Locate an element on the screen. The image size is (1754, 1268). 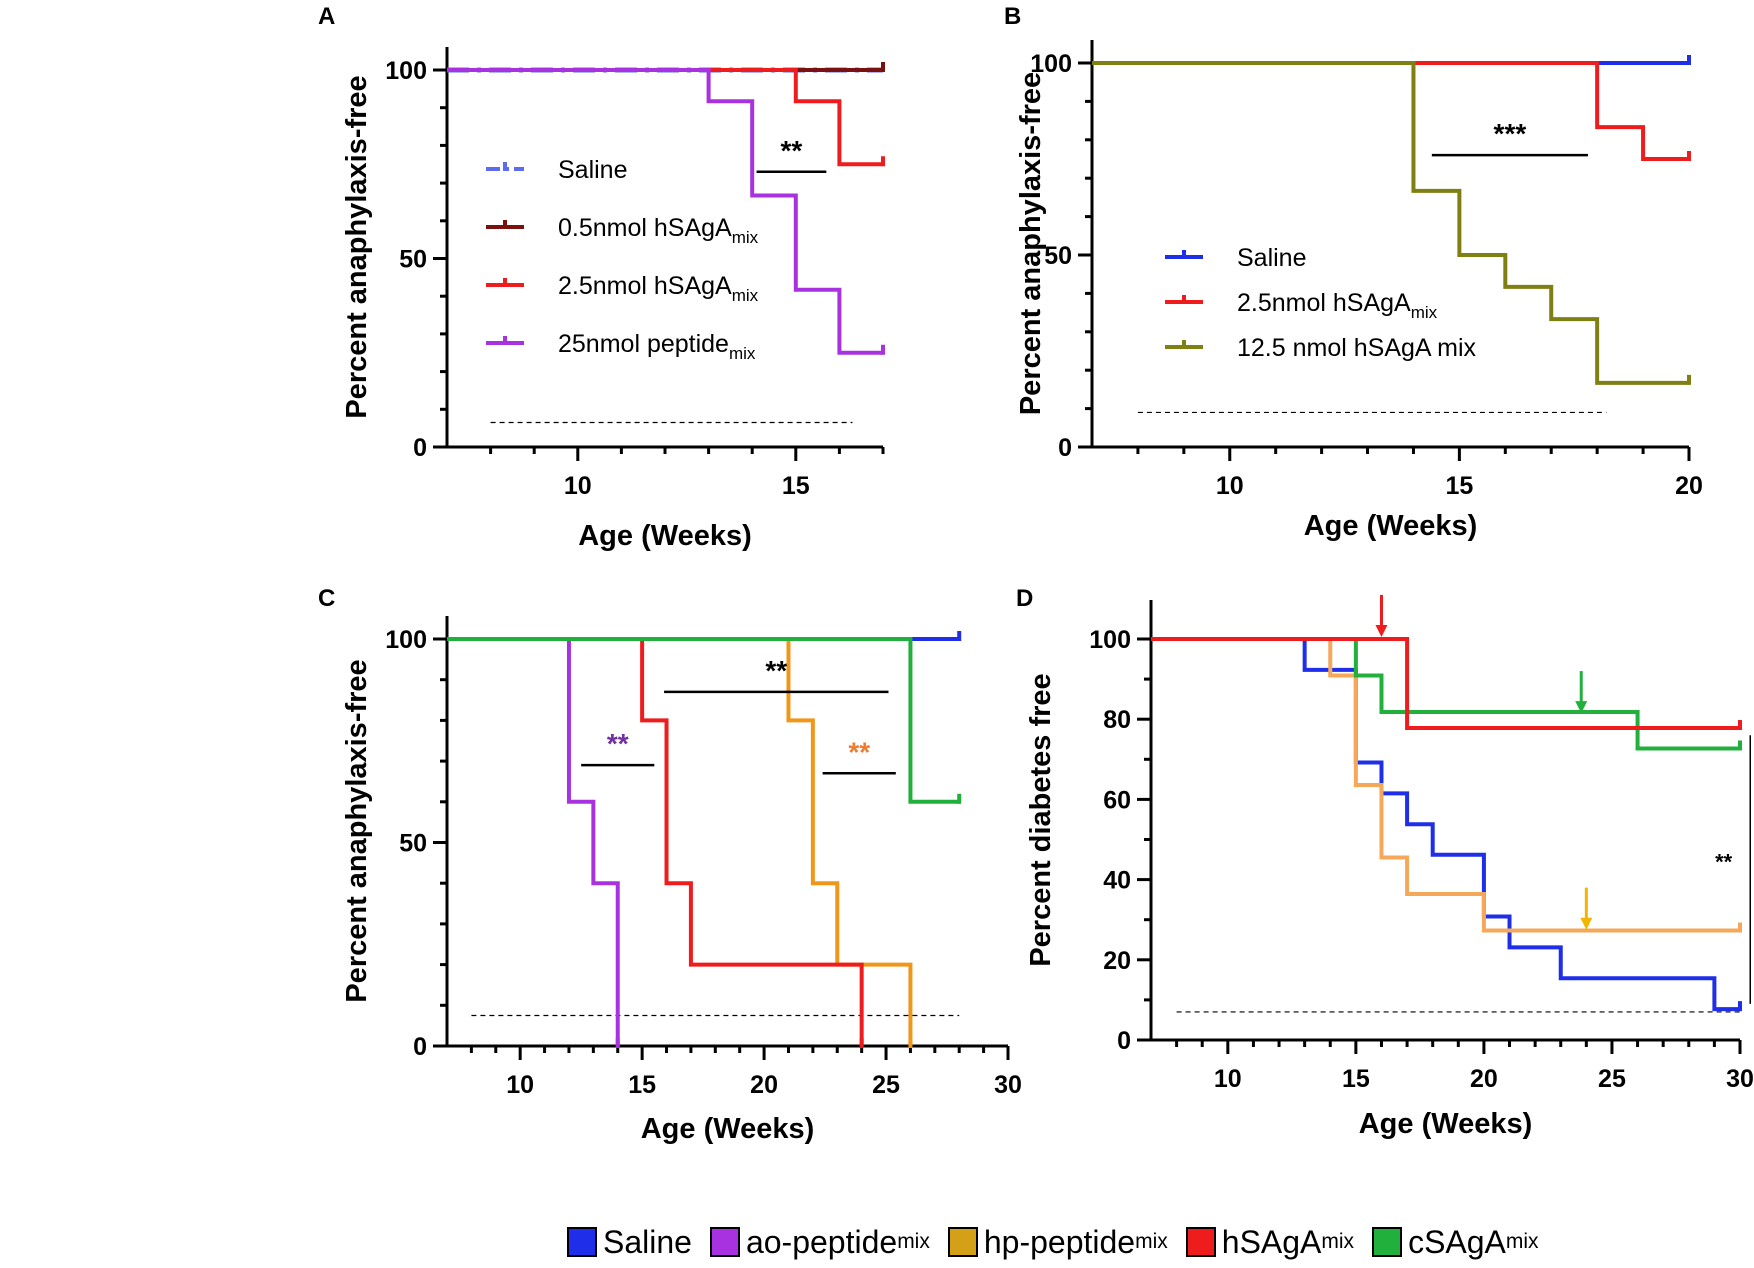
series-line-25nmol-peptidemix is located at coordinates (665, 211).